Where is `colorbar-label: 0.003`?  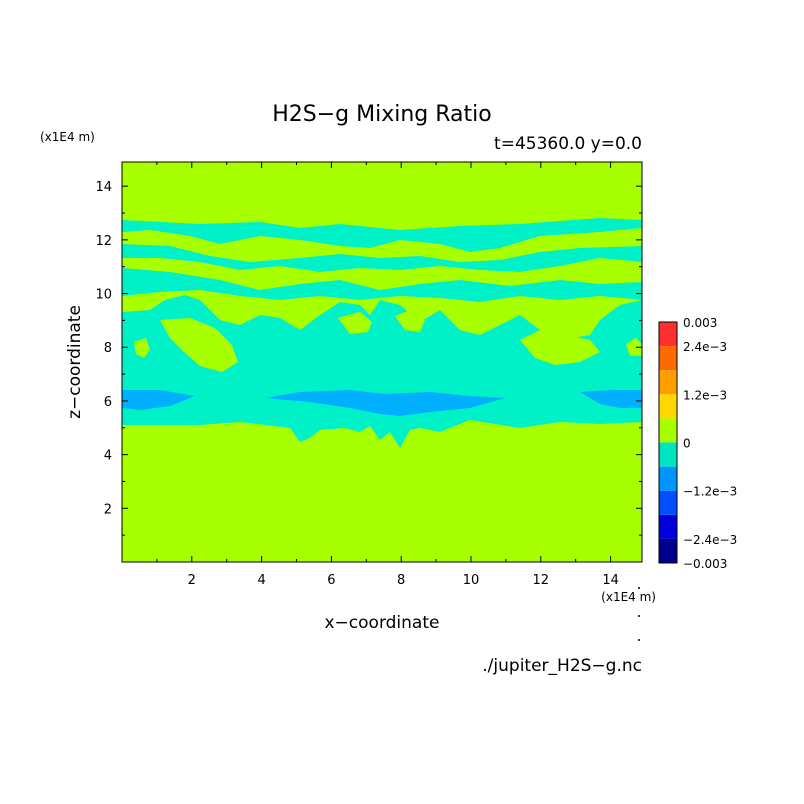
colorbar-label: 0.003 is located at coordinates (700, 323).